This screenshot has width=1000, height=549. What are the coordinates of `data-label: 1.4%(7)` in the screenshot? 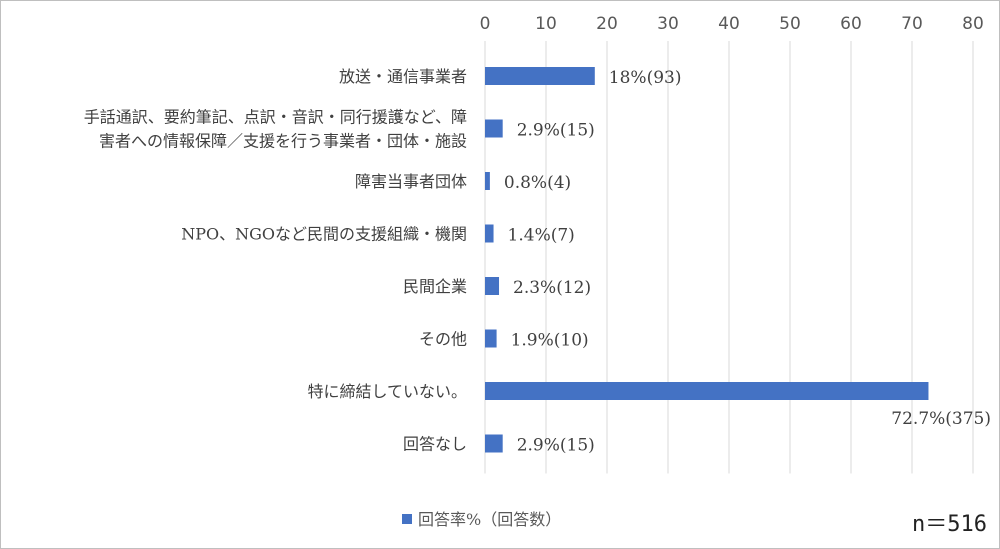 It's located at (541, 236).